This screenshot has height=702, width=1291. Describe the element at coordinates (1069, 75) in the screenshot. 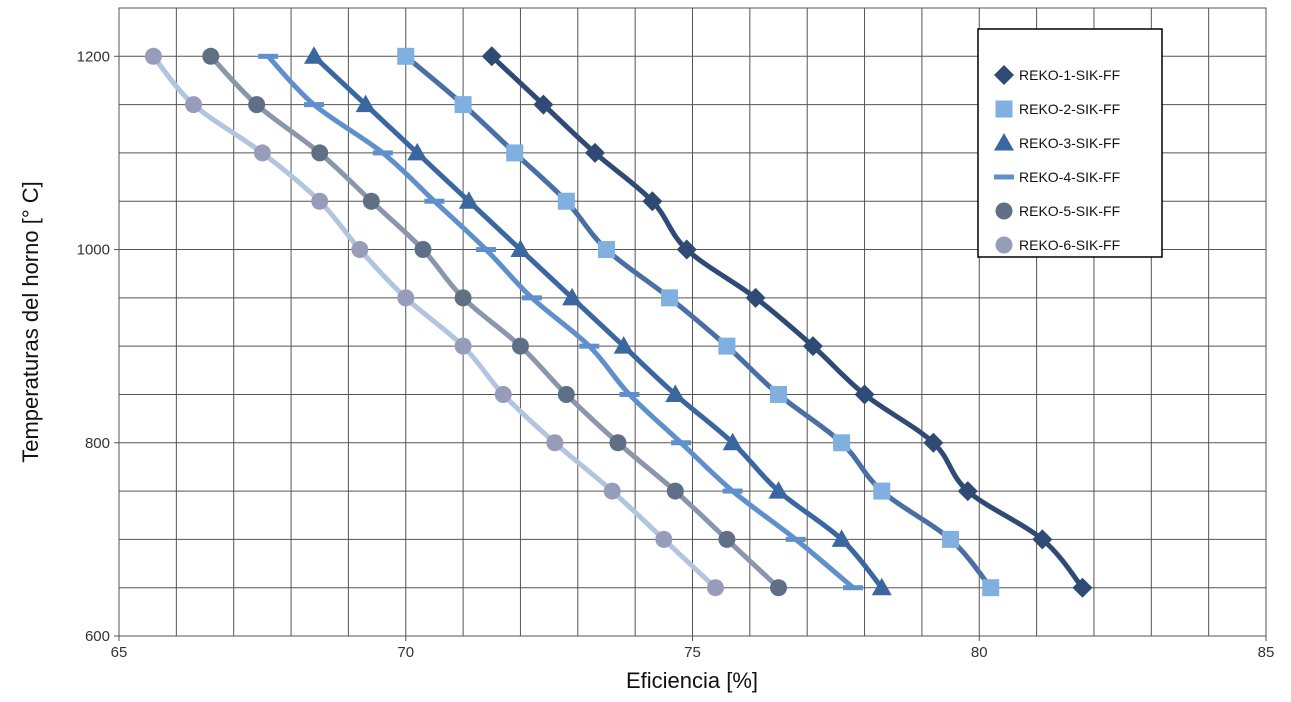

I see `legend-label: REKO-1-SIK-FF` at that location.